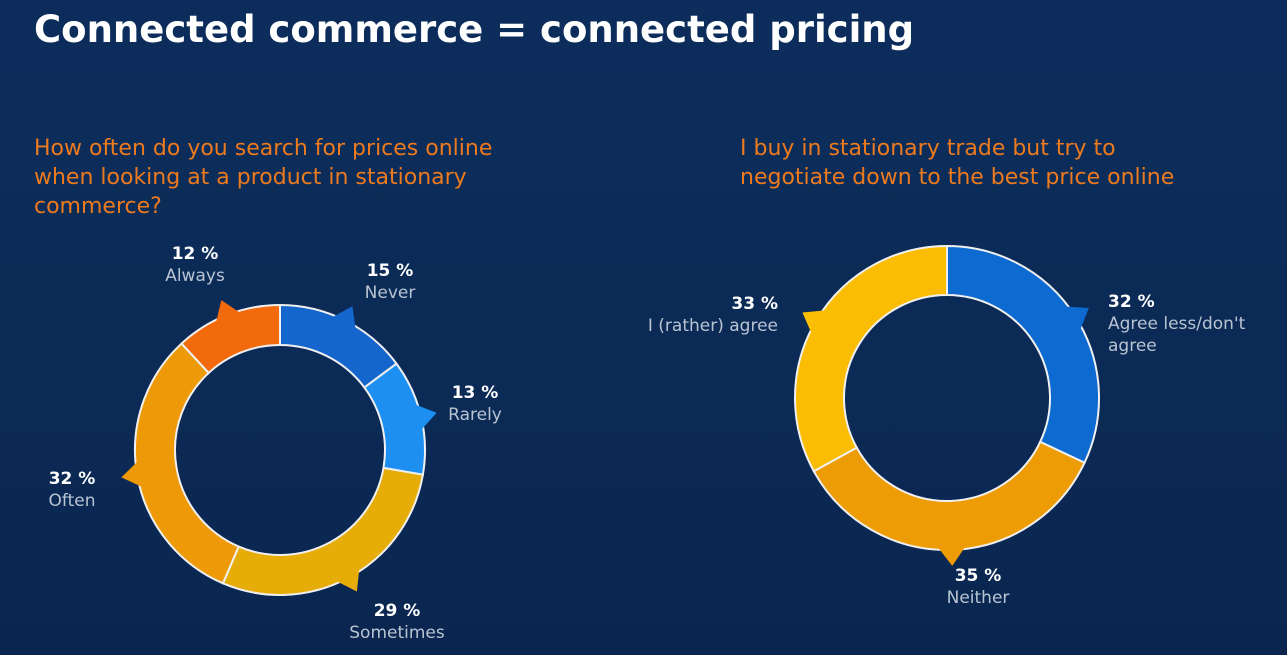  I want to click on category-label: Often, so click(72, 501).